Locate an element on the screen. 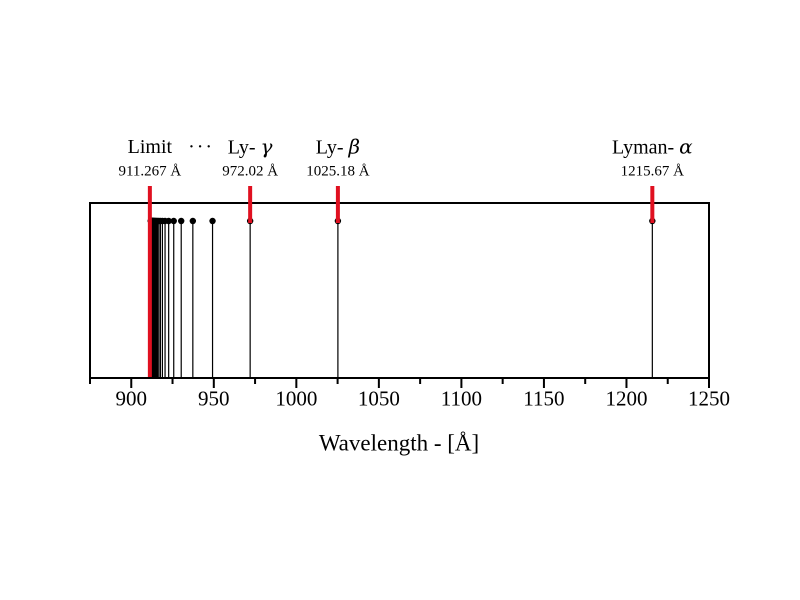 The image size is (800, 600). line-wavelength-label: 1025.18 Å is located at coordinates (338, 171).